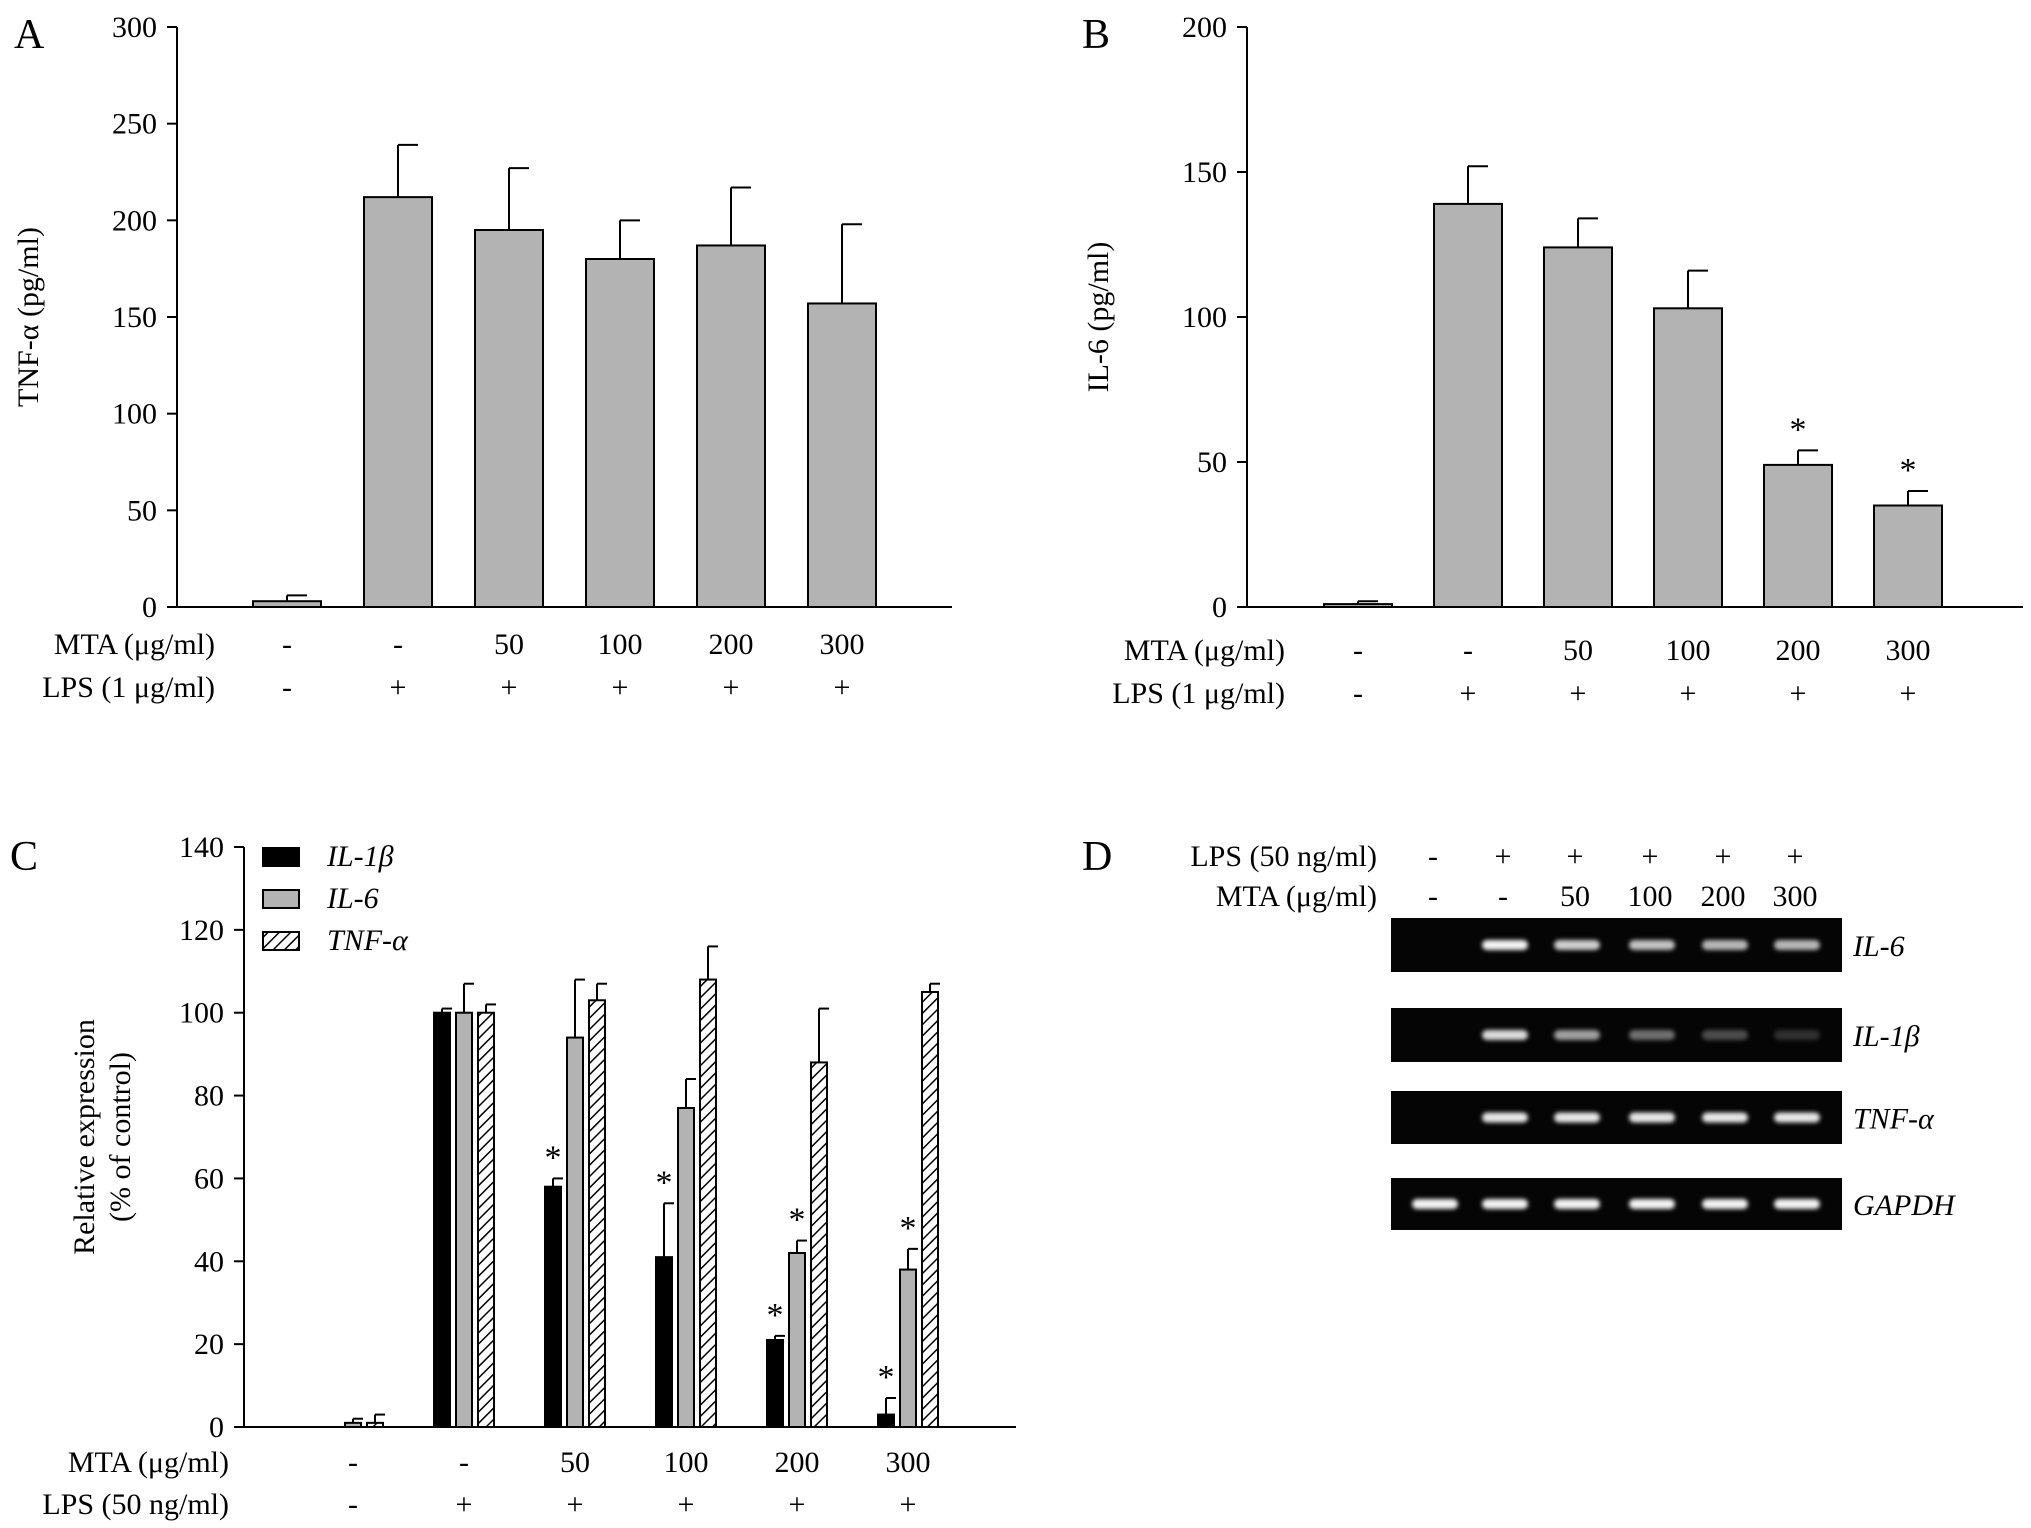  What do you see at coordinates (209, 1261) in the screenshot?
I see `y-tick-label: 40` at bounding box center [209, 1261].